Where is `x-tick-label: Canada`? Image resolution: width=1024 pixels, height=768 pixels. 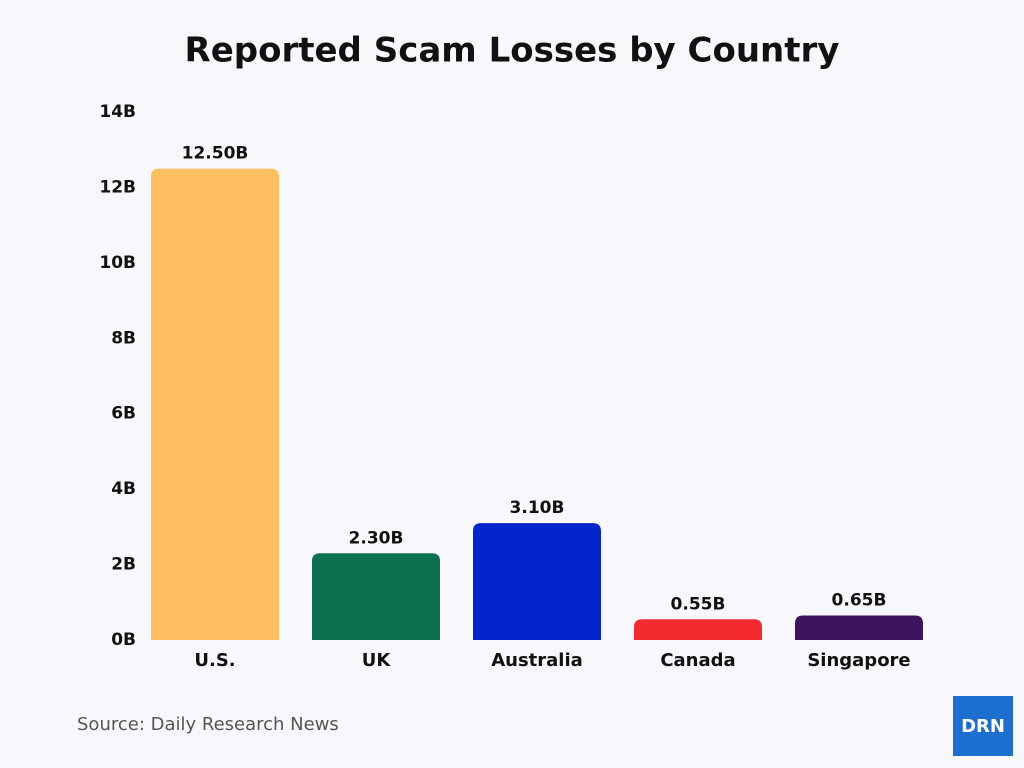 x-tick-label: Canada is located at coordinates (697, 660).